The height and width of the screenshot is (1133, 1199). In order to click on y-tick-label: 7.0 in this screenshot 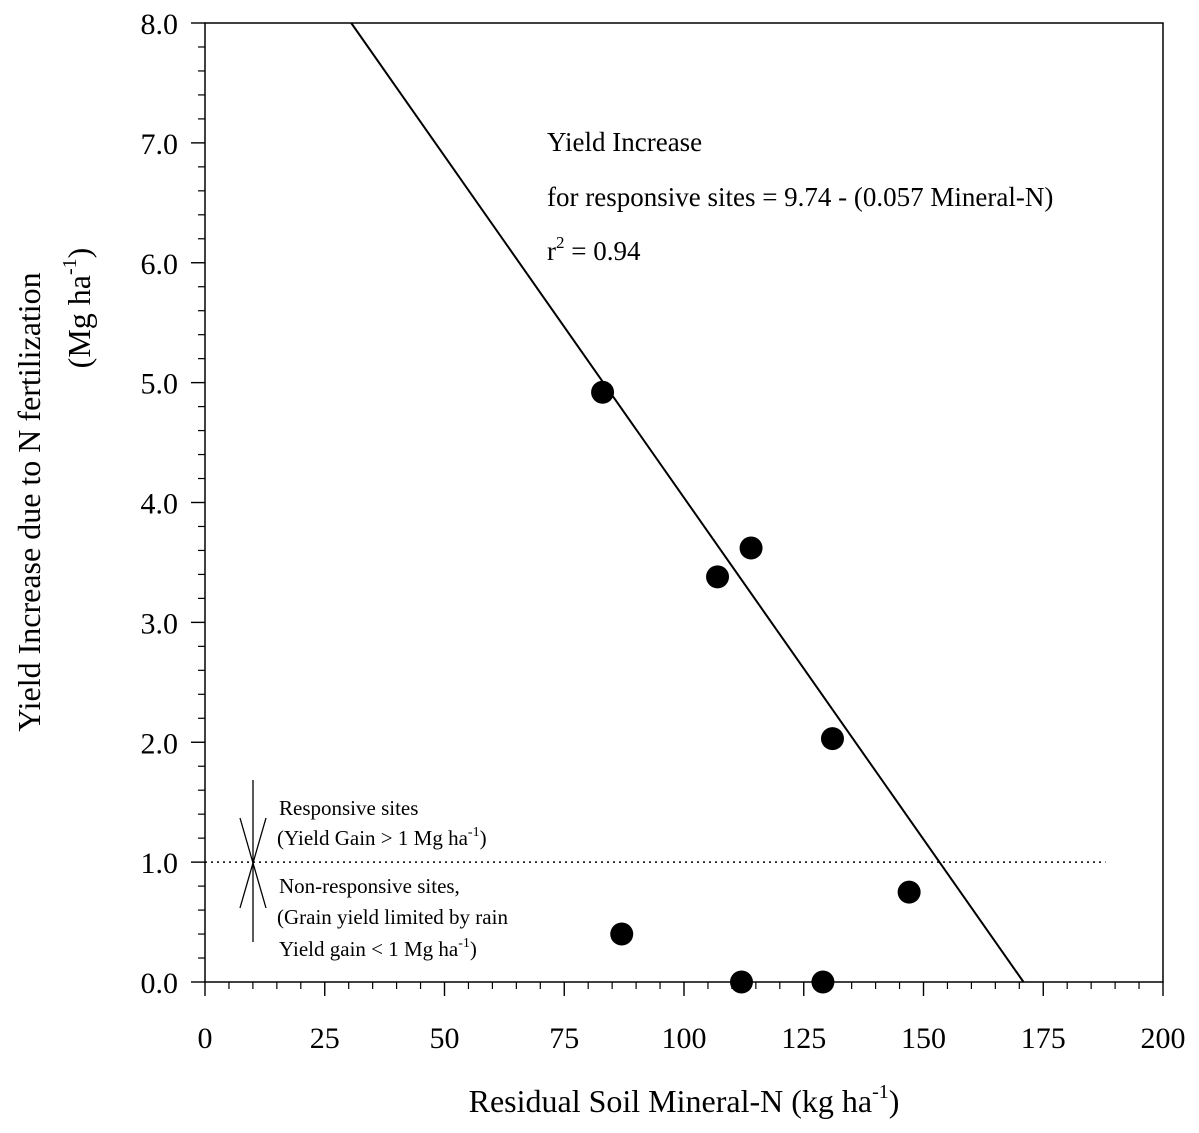, I will do `click(160, 144)`.